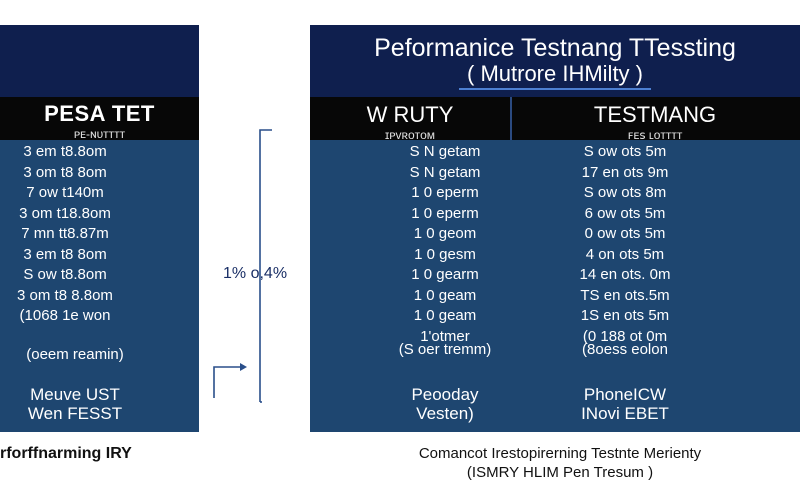 This screenshot has height=496, width=800. I want to click on left-row: 3 em t8.8om, so click(65, 151).